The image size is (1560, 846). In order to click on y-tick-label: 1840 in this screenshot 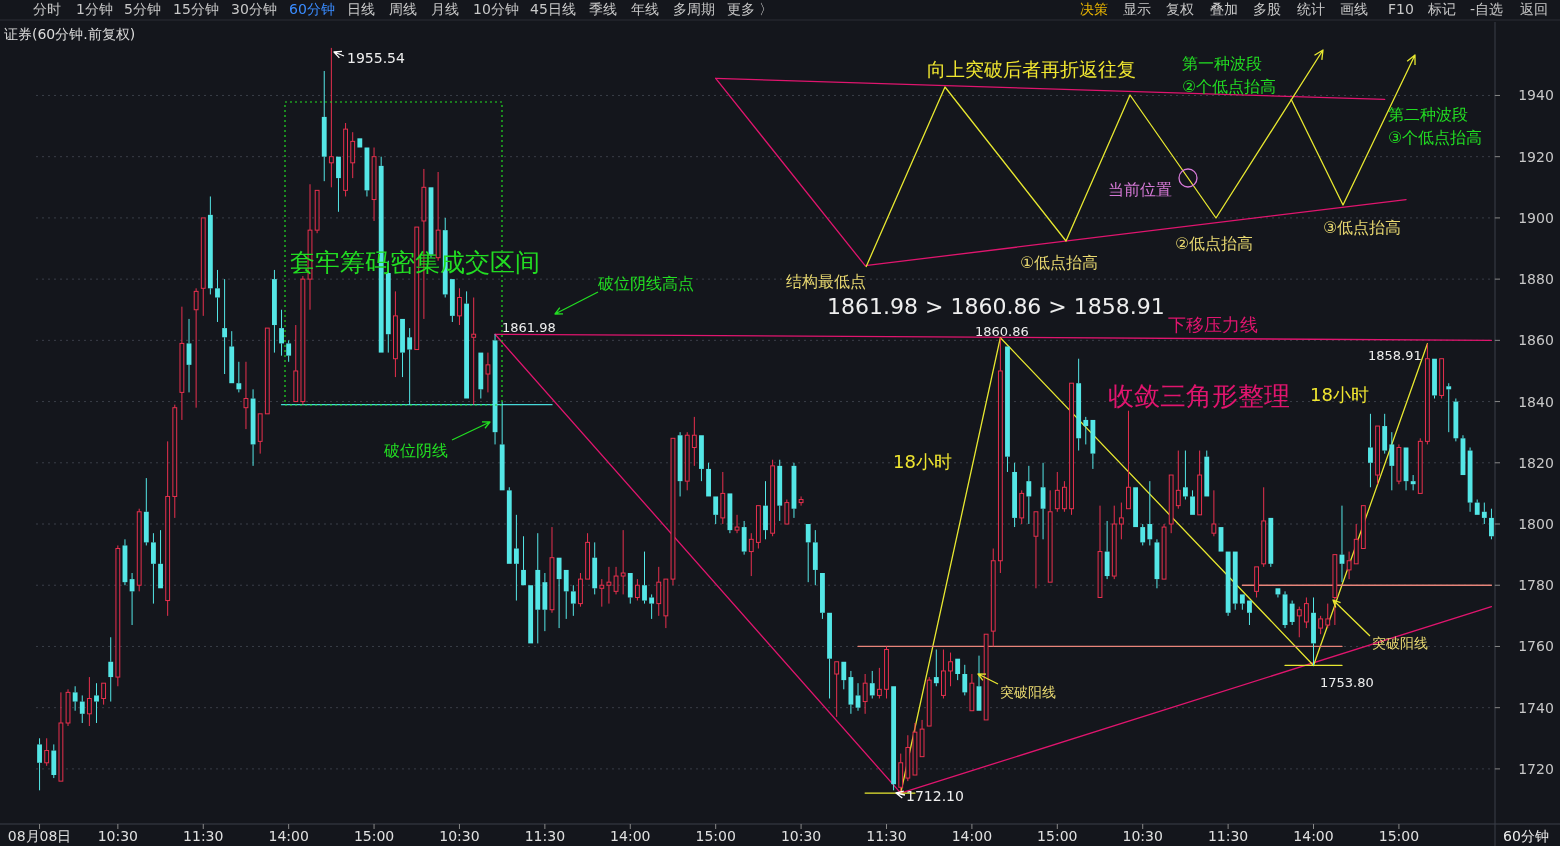, I will do `click(1536, 401)`.